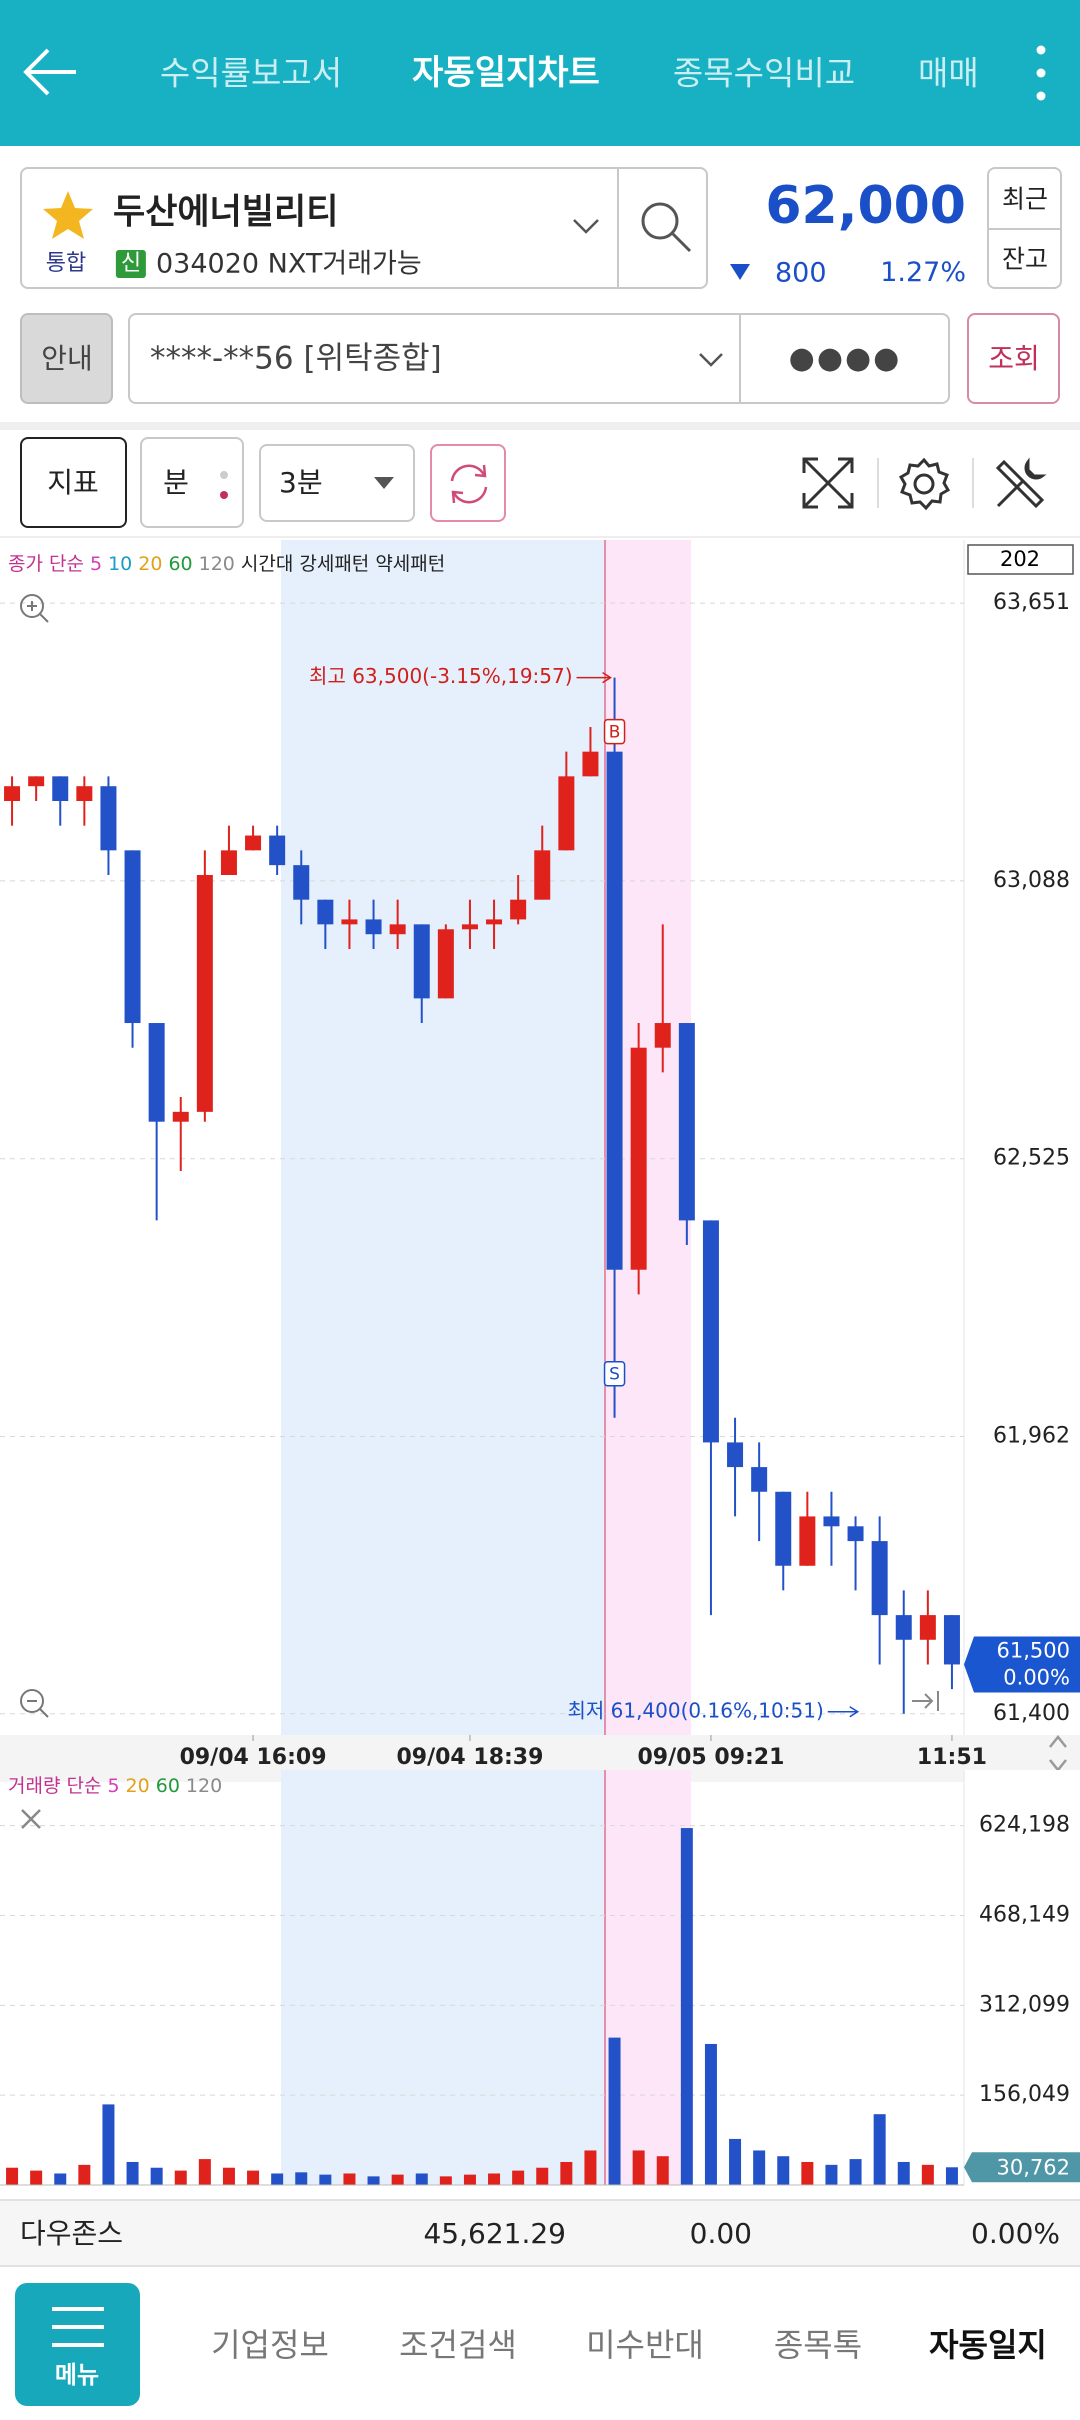  What do you see at coordinates (506, 73) in the screenshot?
I see `tab-active: 자동일지차트` at bounding box center [506, 73].